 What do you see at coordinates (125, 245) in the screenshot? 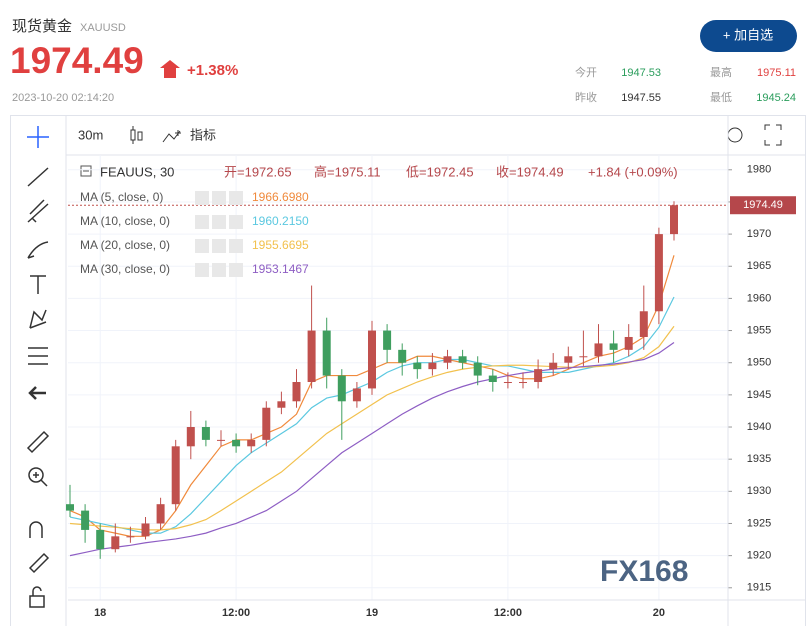
I see `ma-name: MA (20, close, 0)` at bounding box center [125, 245].